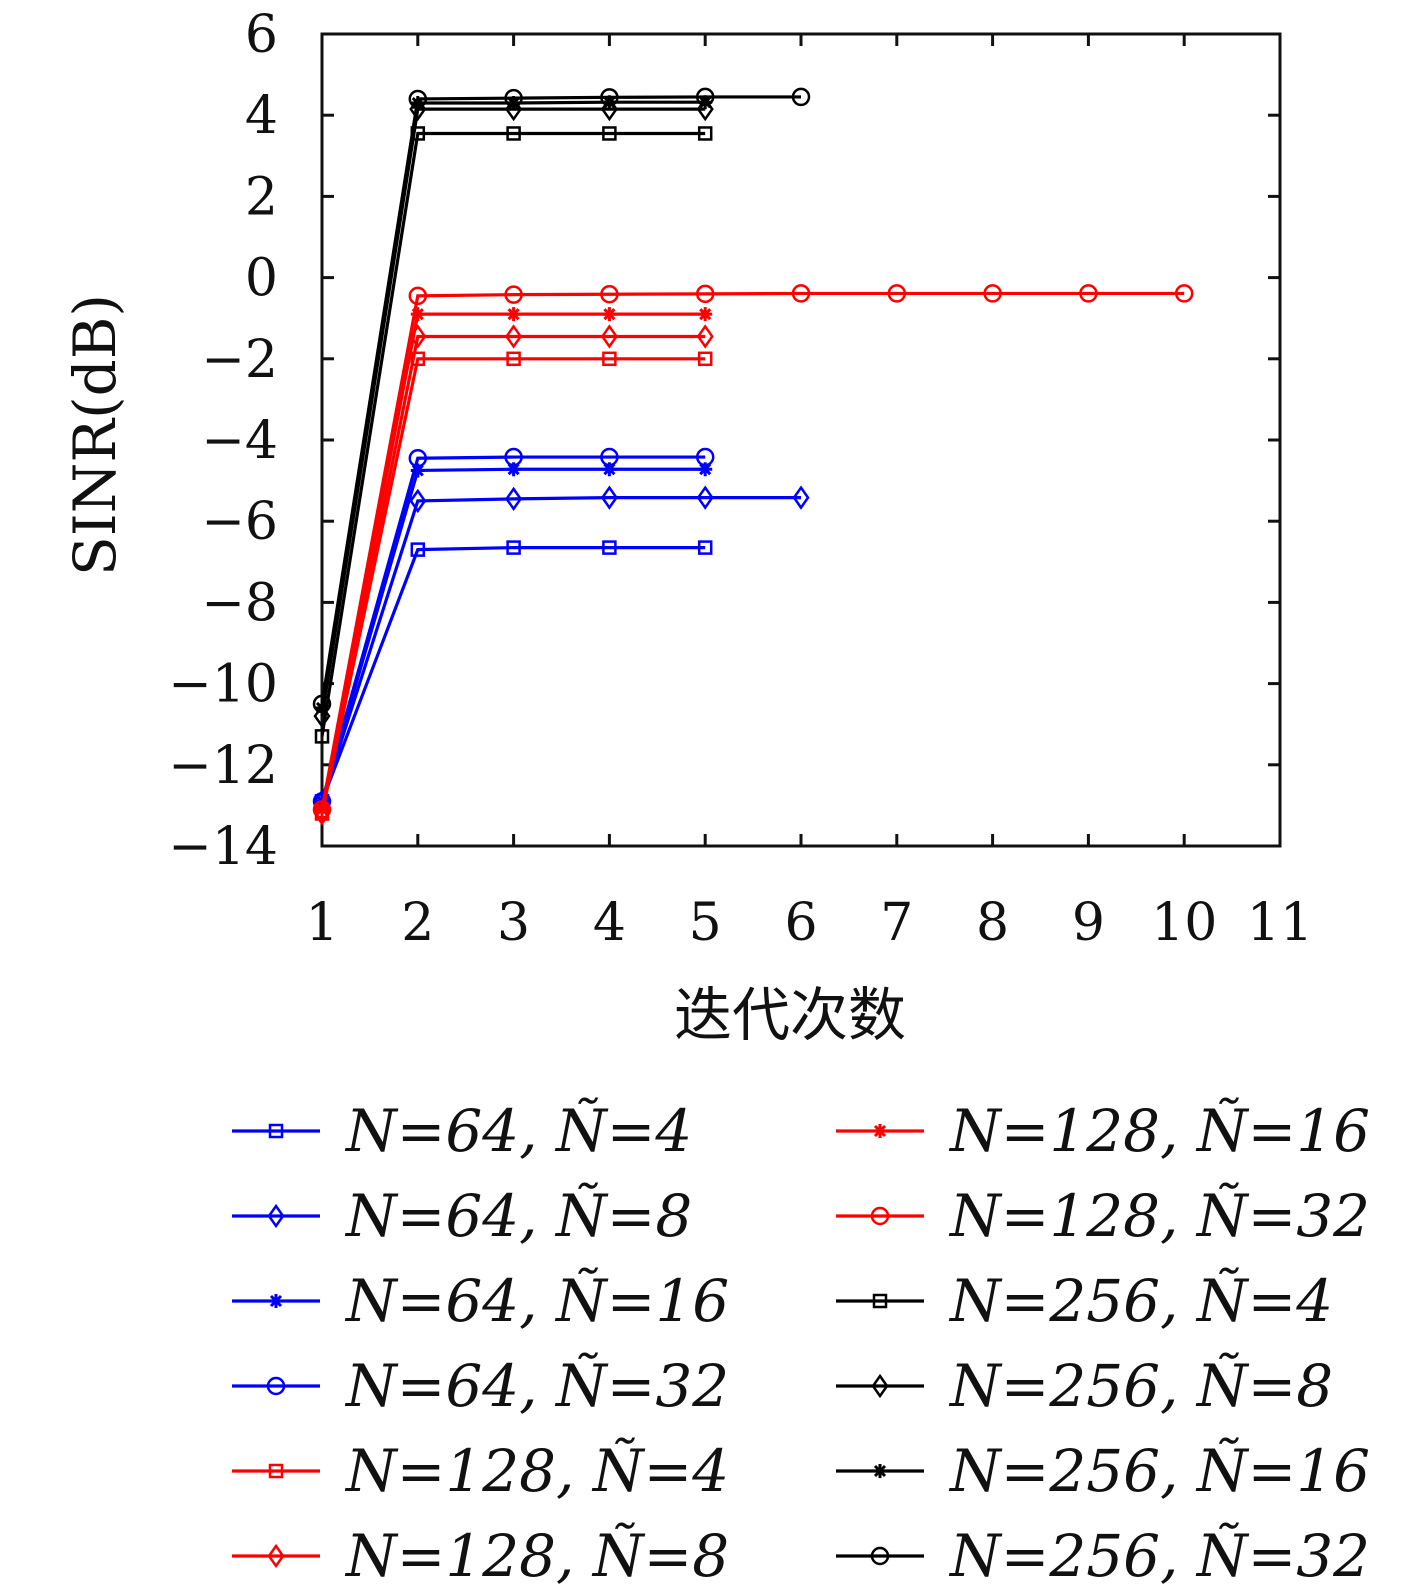 Image resolution: width=1417 pixels, height=1587 pixels. Describe the element at coordinates (239, 360) in the screenshot. I see `y-tick-label: −2` at that location.